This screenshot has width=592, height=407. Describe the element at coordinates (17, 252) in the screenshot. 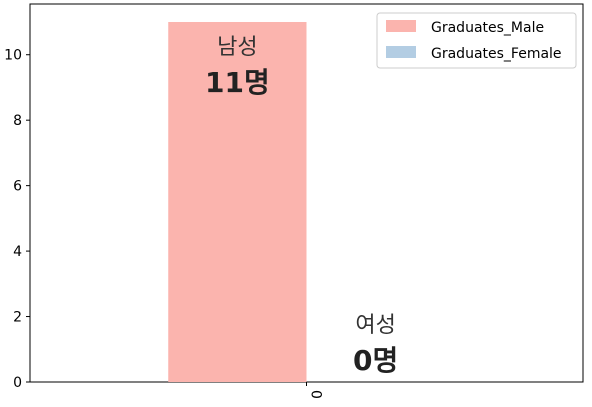

I see `y-tick-label: 4` at that location.